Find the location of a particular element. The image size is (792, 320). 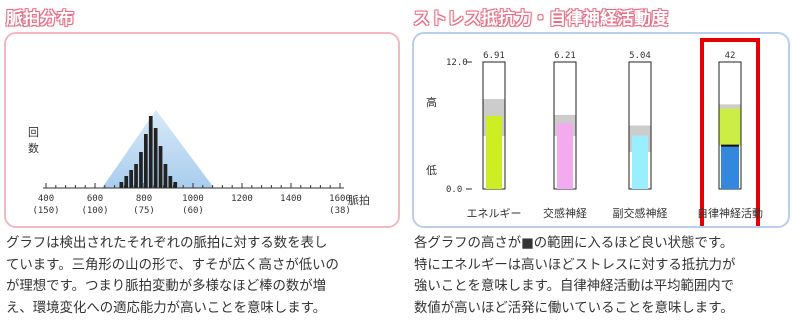

x-tick-label: 800 is located at coordinates (144, 199).